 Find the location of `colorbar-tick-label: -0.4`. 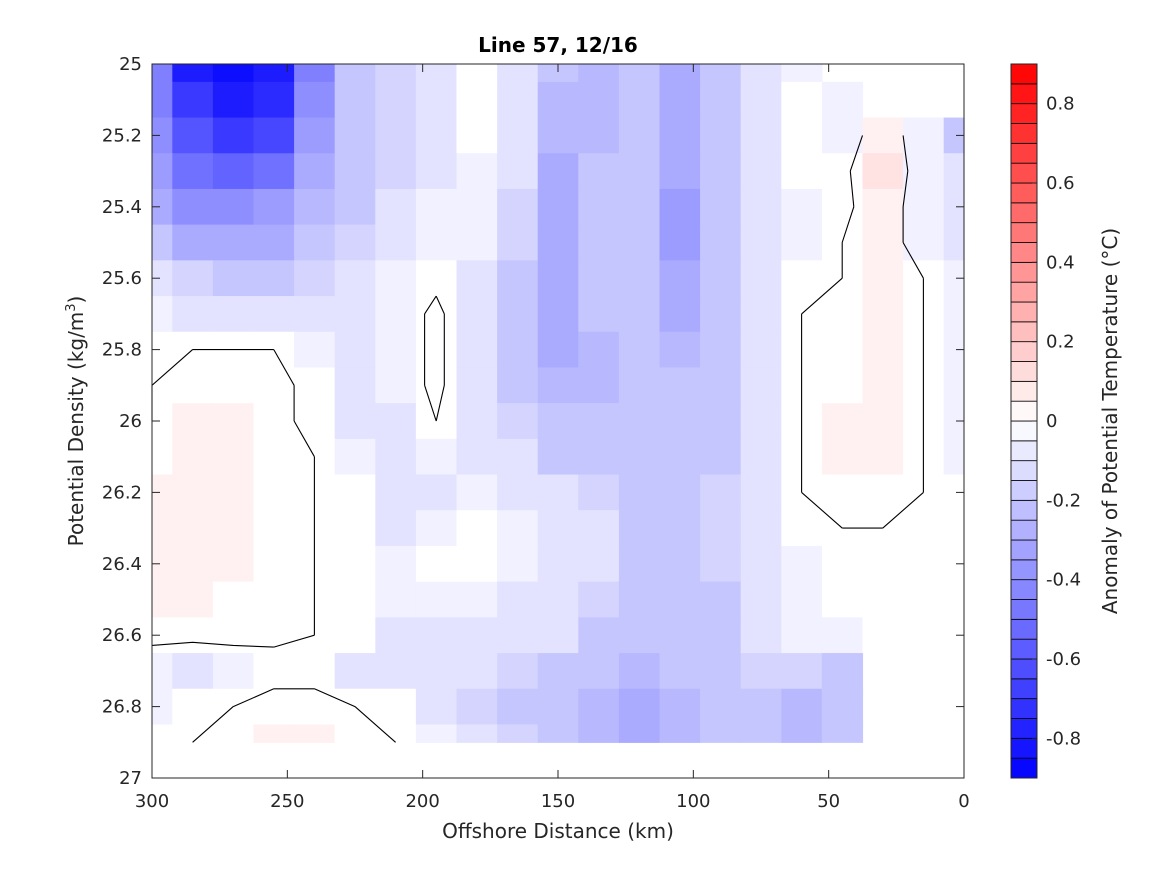

colorbar-tick-label: -0.4 is located at coordinates (1063, 580).